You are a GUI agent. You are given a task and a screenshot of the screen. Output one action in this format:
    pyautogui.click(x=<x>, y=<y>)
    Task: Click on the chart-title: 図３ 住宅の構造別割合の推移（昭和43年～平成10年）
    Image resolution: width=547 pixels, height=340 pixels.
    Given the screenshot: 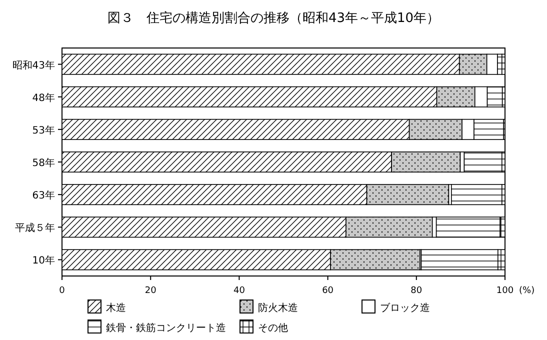 What is the action you would take?
    pyautogui.click(x=273, y=18)
    